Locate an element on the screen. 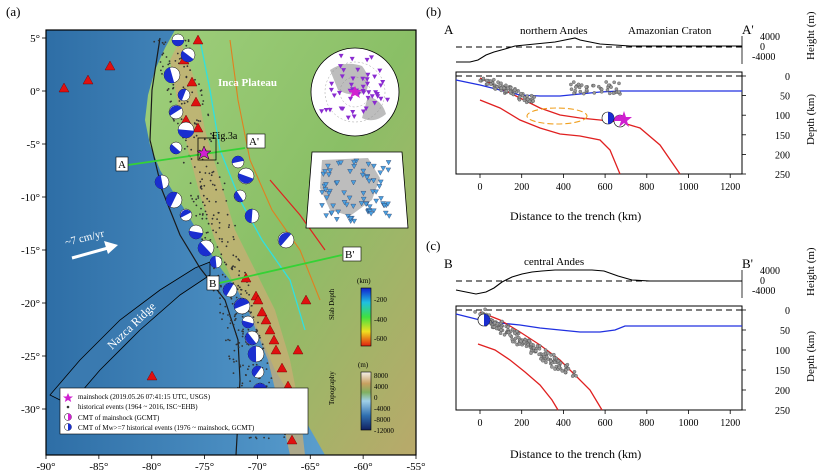  distance-ticks-c: 0 200 400 600 800 1000 1200 is located at coordinates (609, 419).